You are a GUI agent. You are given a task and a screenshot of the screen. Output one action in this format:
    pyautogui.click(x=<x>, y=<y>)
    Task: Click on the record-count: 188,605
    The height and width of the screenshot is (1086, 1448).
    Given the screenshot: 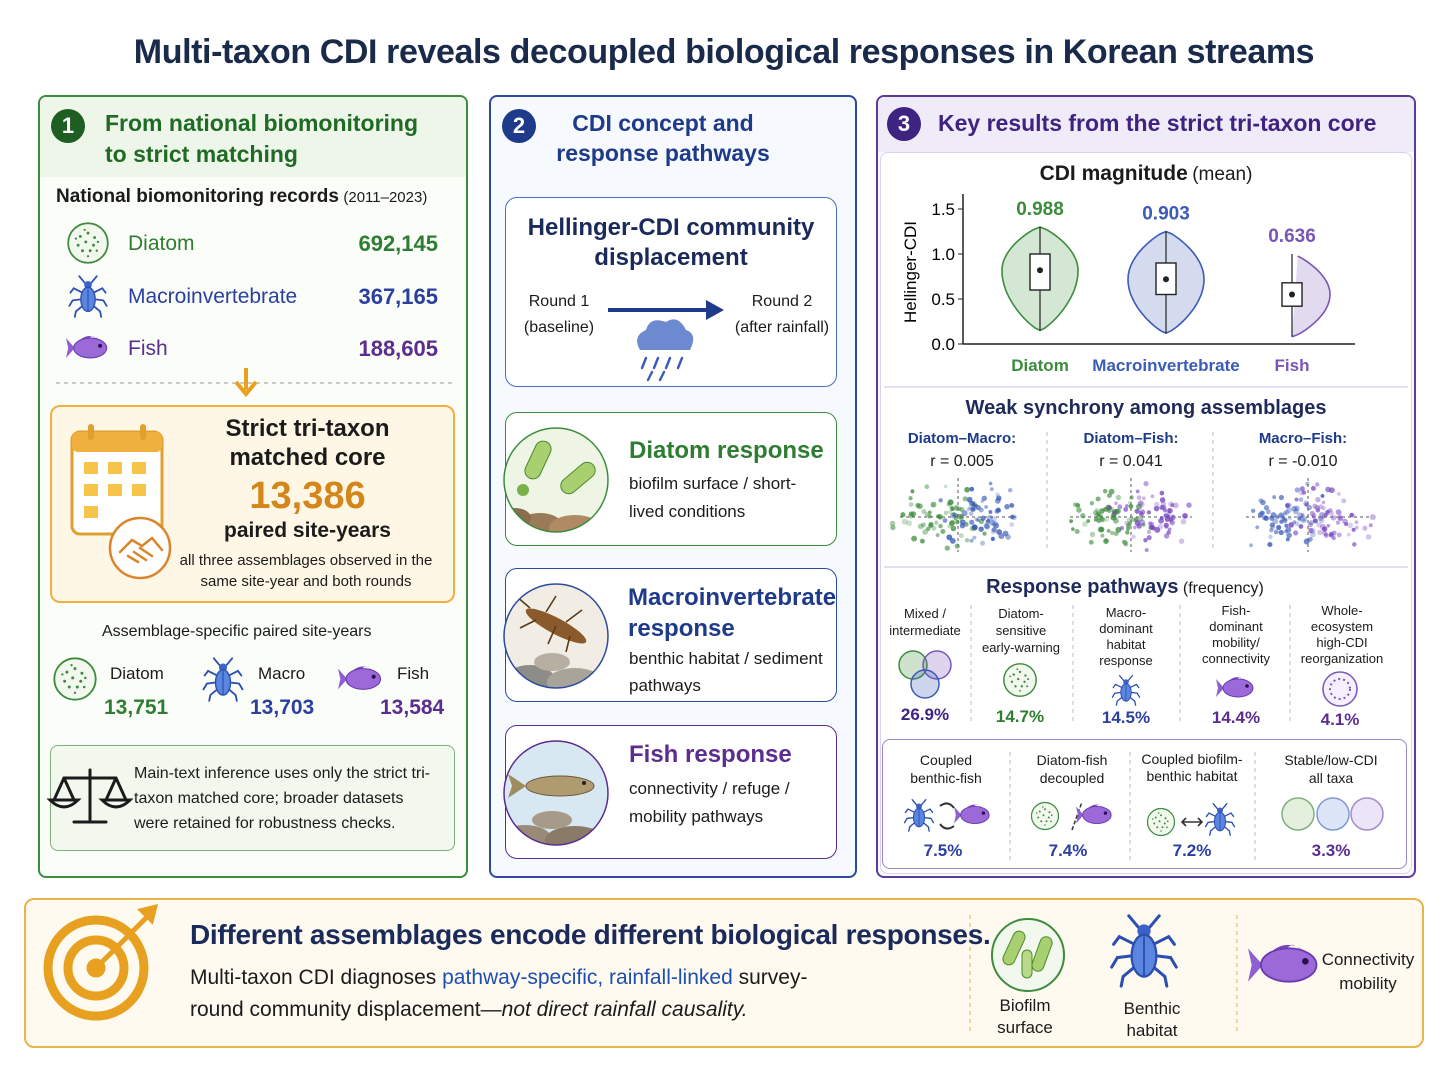 What is the action you would take?
    pyautogui.click(x=398, y=348)
    